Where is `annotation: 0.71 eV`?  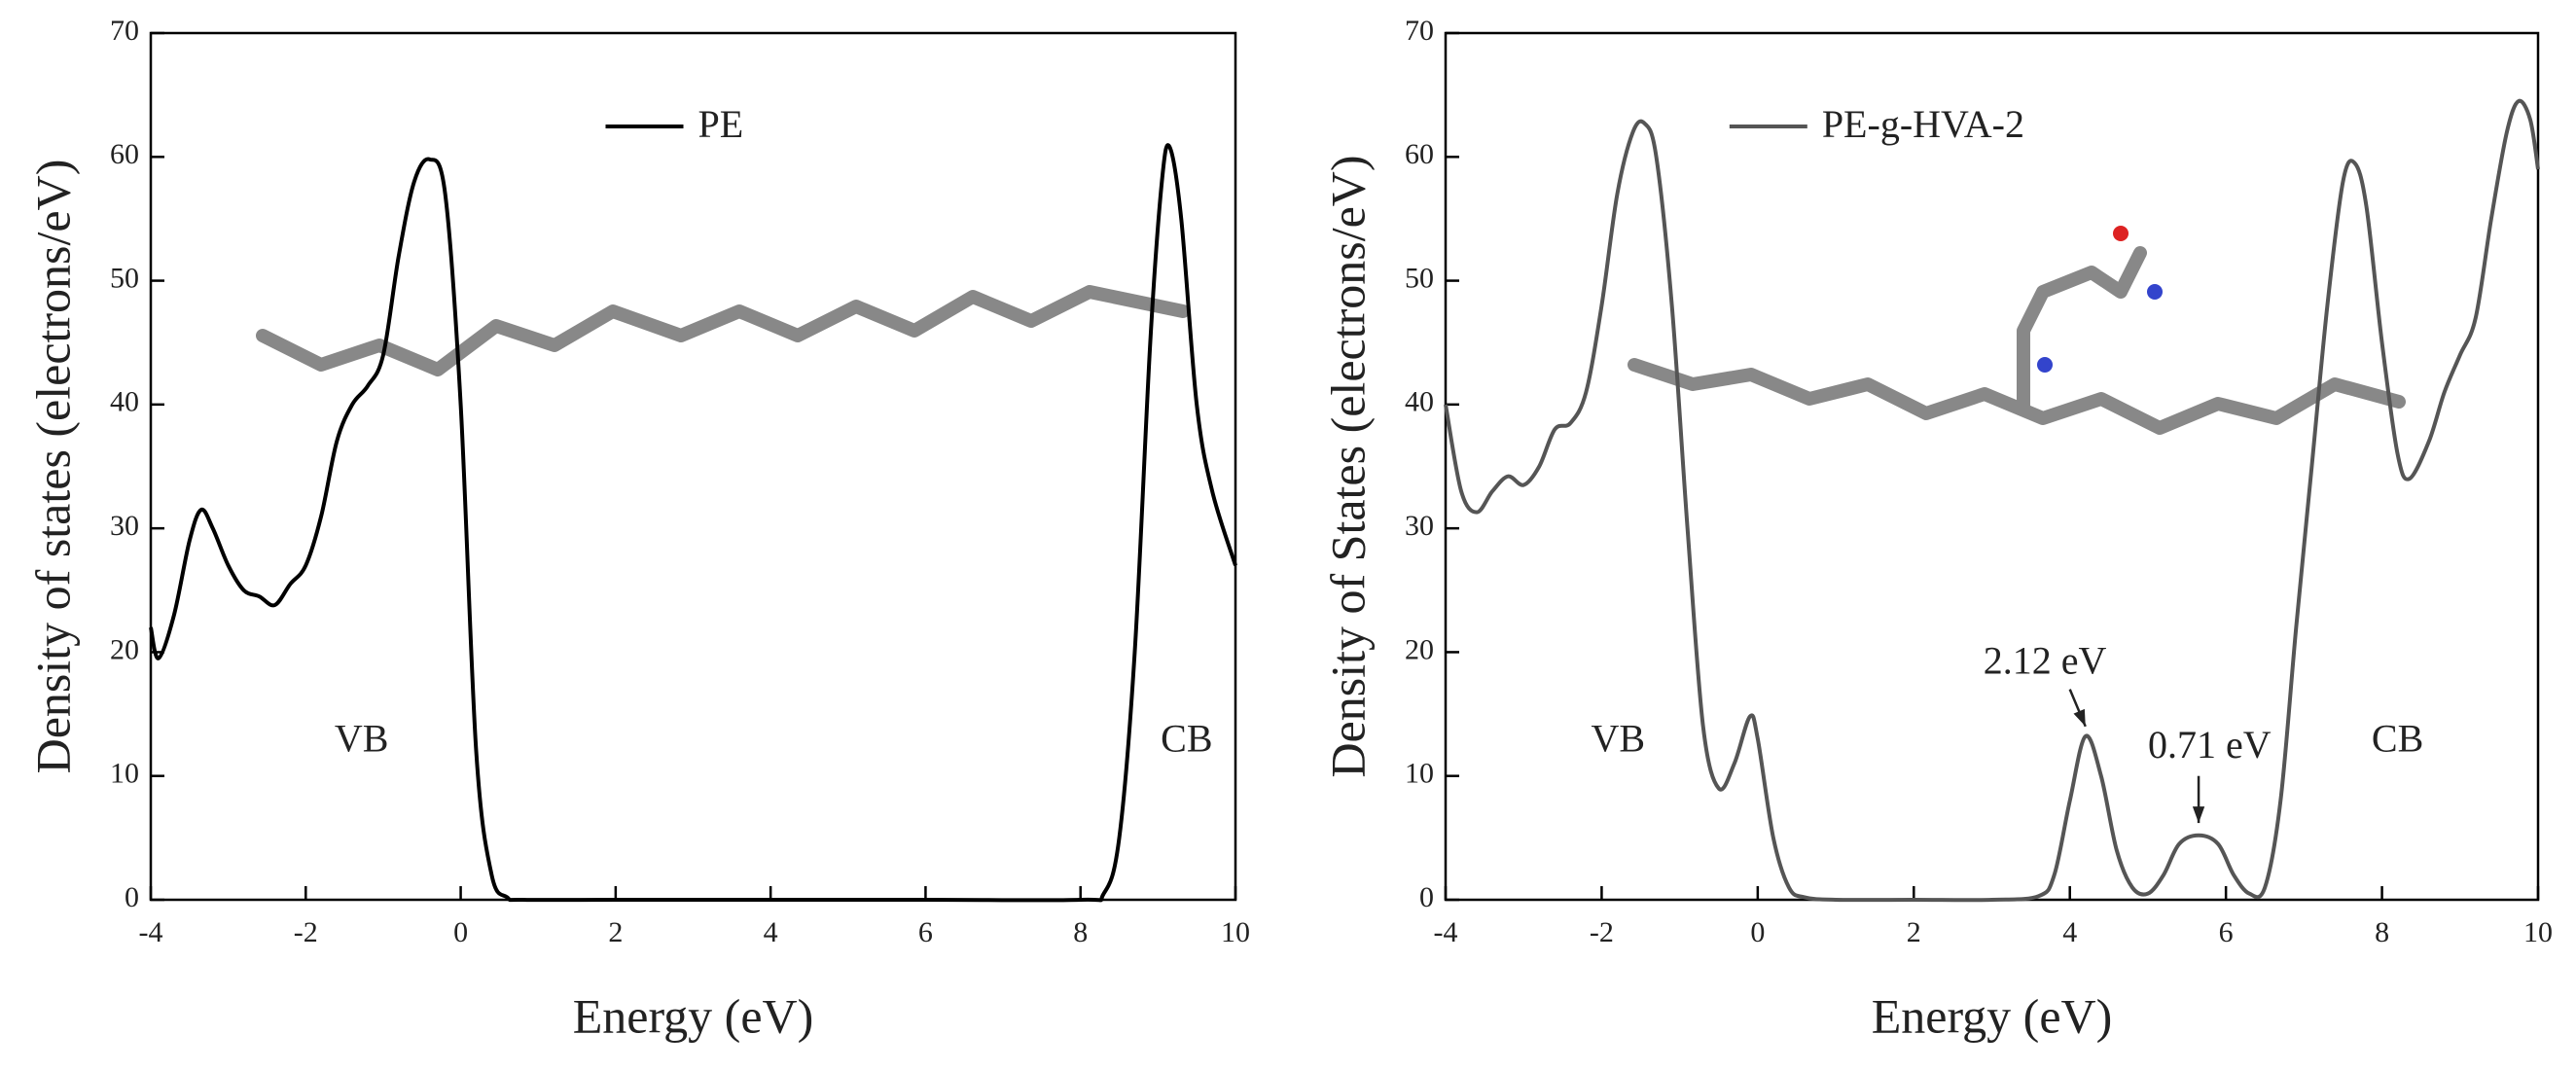 annotation: 0.71 eV is located at coordinates (2210, 745).